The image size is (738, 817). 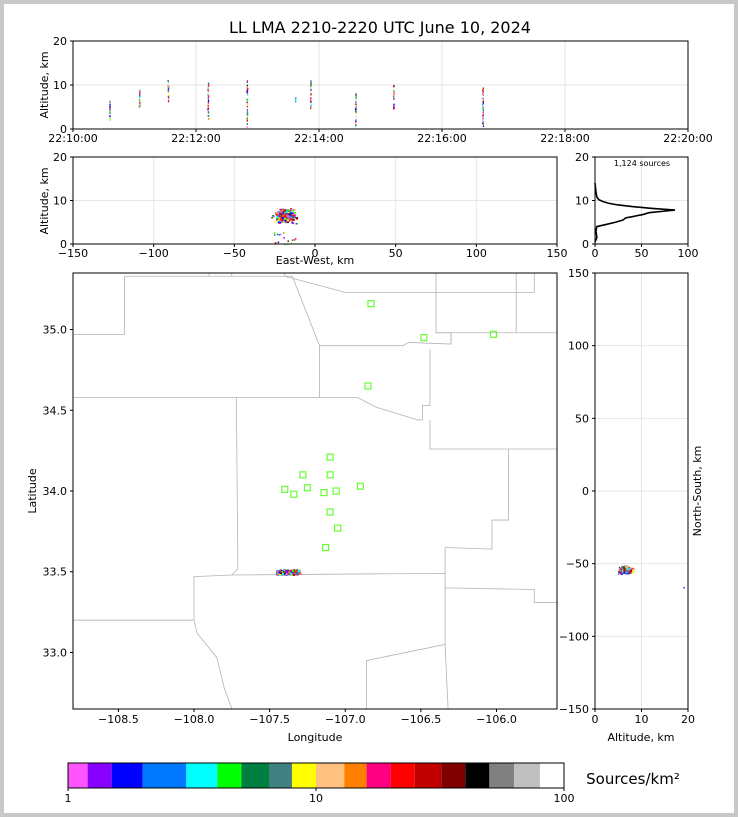 What do you see at coordinates (380, 27) in the screenshot?
I see `figure-title: LL LMA 2210-2220 UTC June 10, 2024` at bounding box center [380, 27].